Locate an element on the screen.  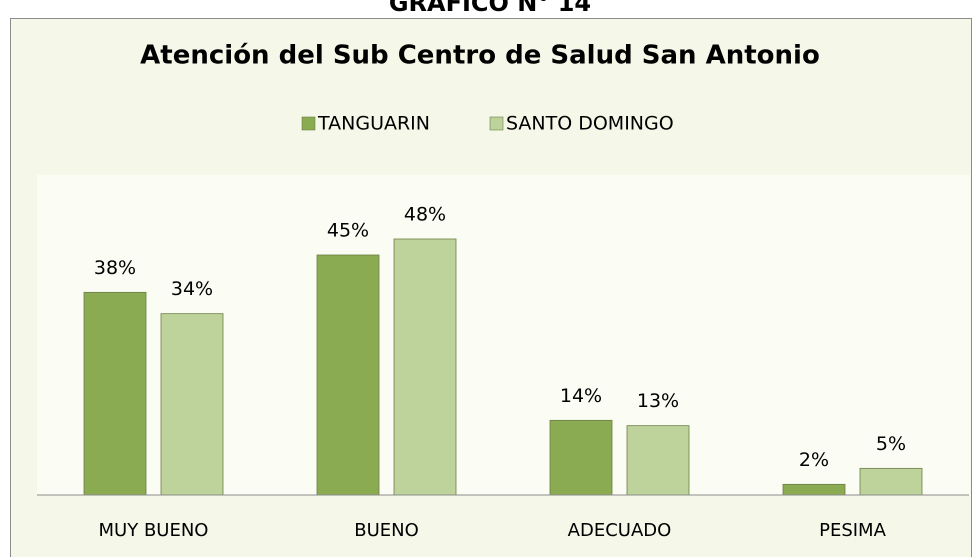
data-label: 13% is located at coordinates (658, 401).